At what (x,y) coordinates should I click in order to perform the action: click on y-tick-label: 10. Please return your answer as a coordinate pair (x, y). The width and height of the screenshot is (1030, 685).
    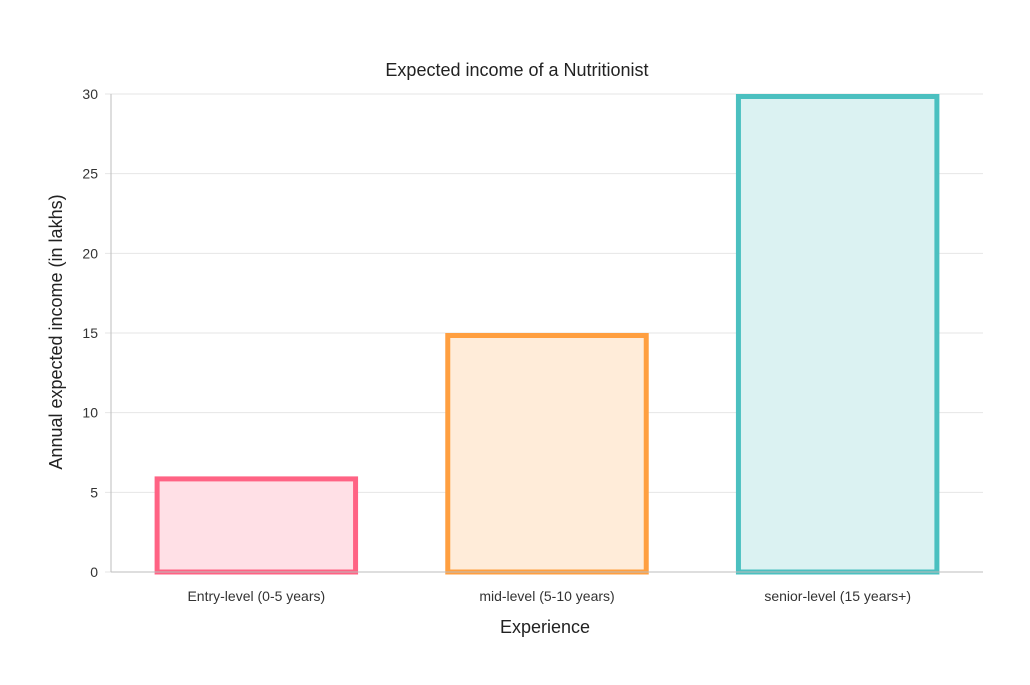
    Looking at the image, I should click on (90, 413).